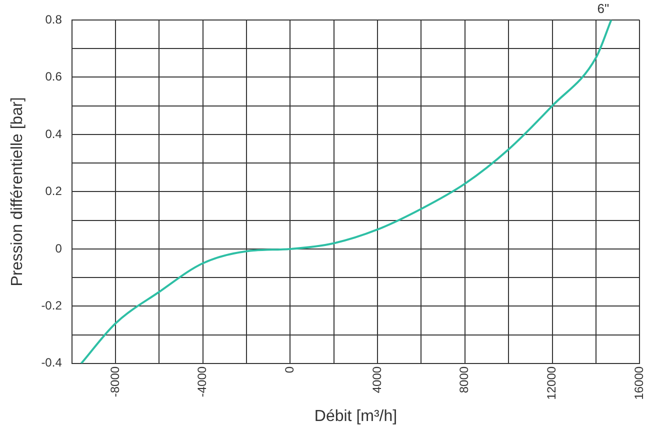  I want to click on x-tick-label: -4000, so click(202, 382).